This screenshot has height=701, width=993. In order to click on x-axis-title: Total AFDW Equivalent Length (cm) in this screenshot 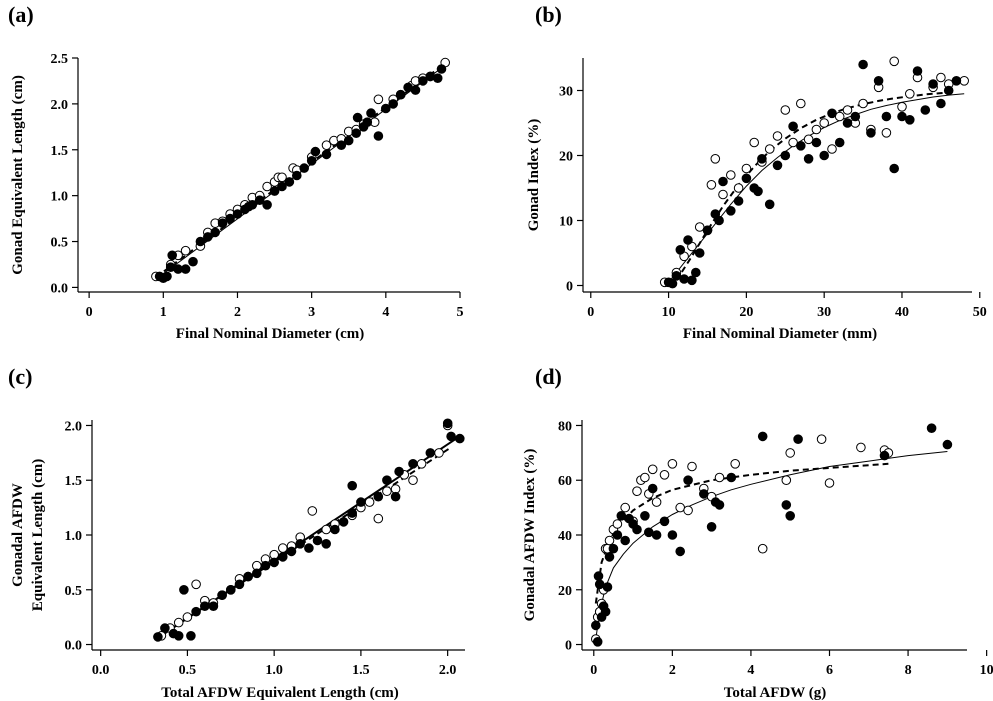, I will do `click(280, 693)`.